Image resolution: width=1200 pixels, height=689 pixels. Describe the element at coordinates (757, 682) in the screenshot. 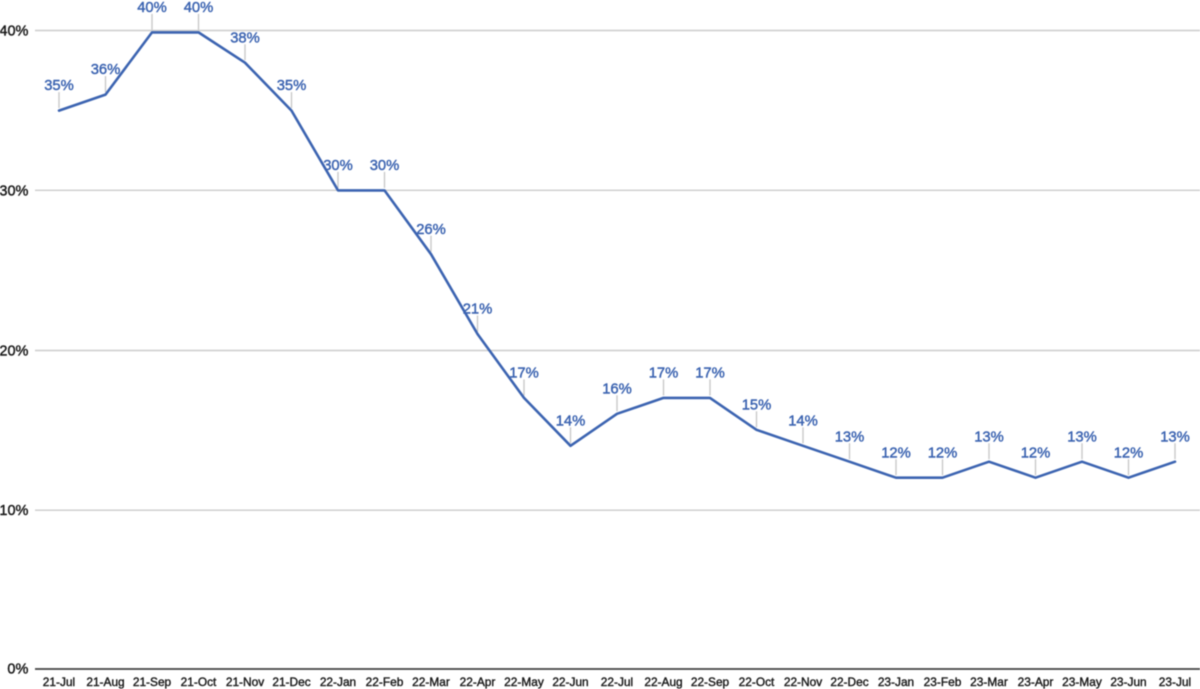

I see `svg-text: 22-Oct` at that location.